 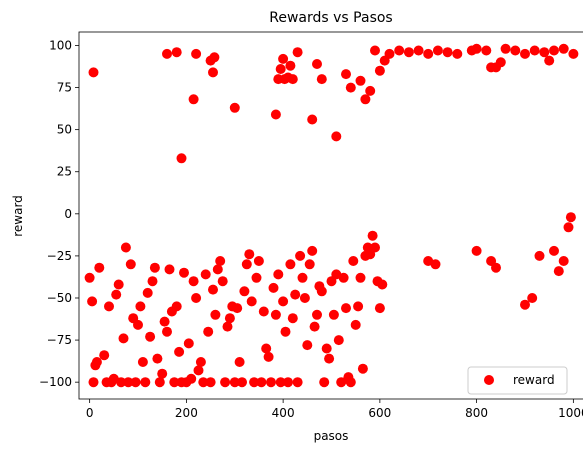 I want to click on legend: reward, so click(x=517, y=380).